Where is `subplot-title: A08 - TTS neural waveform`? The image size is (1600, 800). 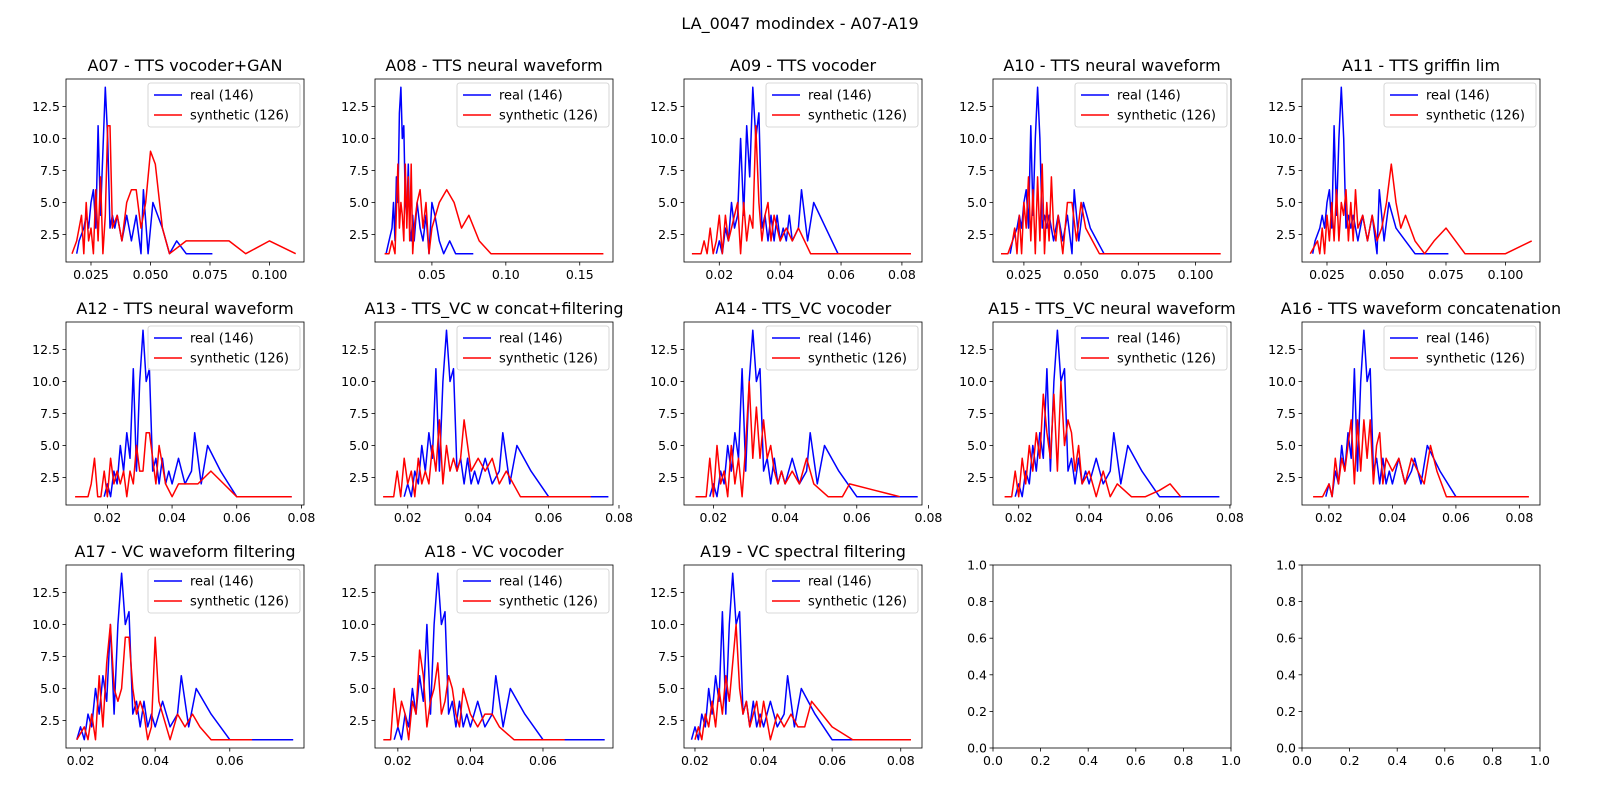
subplot-title: A08 - TTS neural waveform is located at coordinates (493, 65).